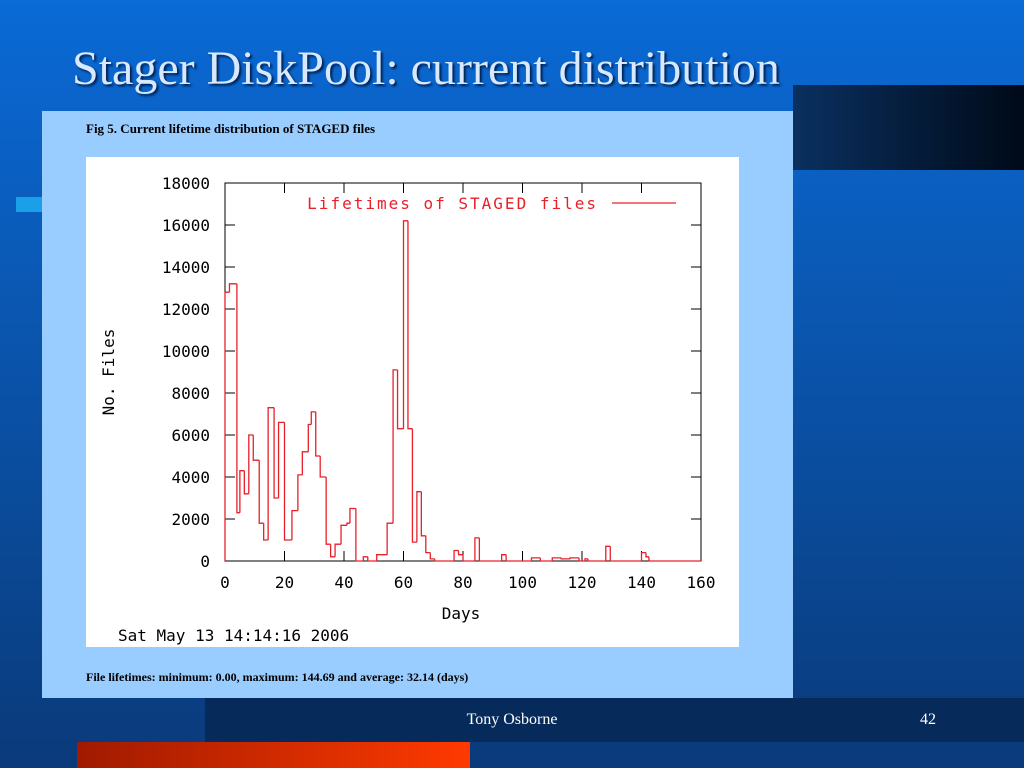  What do you see at coordinates (426, 68) in the screenshot?
I see `slide-title: Stager DiskPool: current distribution` at bounding box center [426, 68].